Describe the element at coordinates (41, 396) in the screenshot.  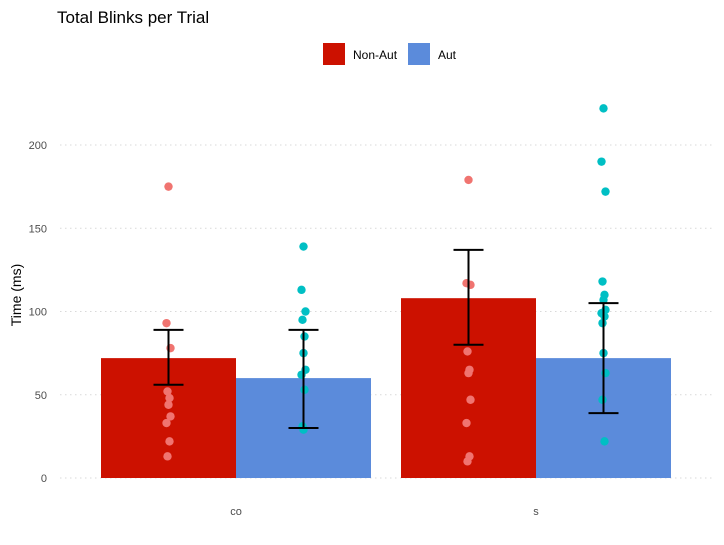
I see `y-tick-label: 50` at that location.